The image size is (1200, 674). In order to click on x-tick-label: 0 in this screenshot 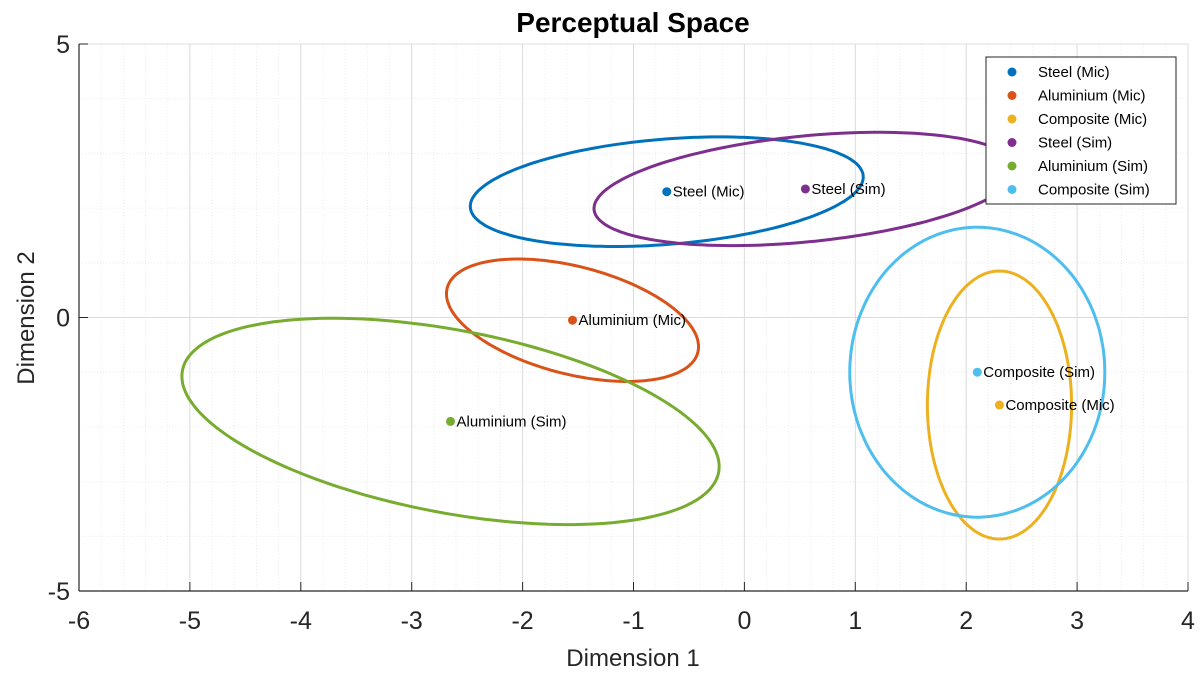, I will do `click(744, 621)`.